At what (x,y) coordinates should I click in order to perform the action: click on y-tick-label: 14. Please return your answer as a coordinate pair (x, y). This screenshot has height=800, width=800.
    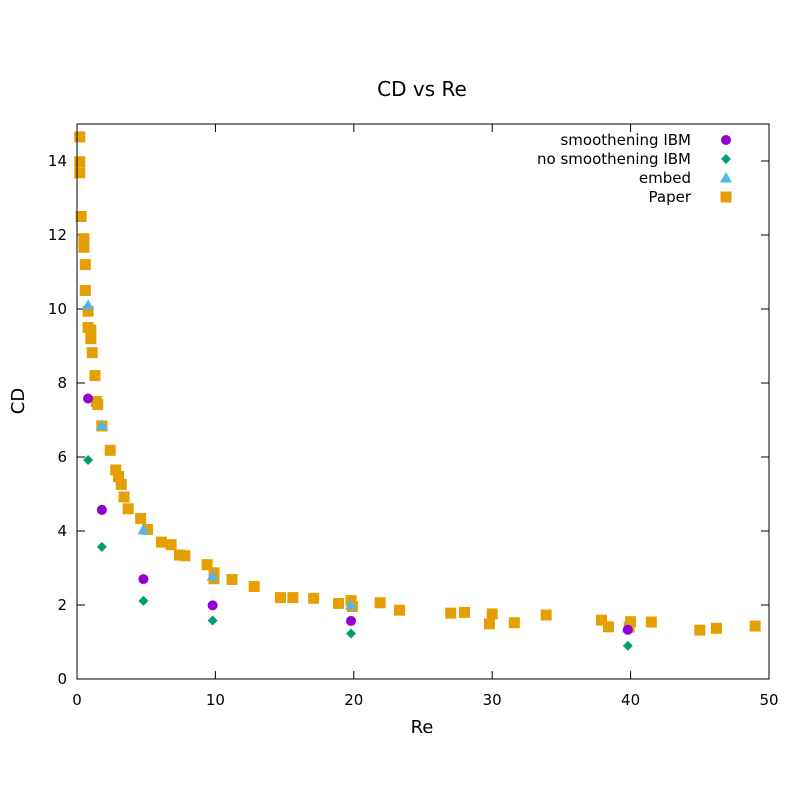
    Looking at the image, I should click on (57, 161).